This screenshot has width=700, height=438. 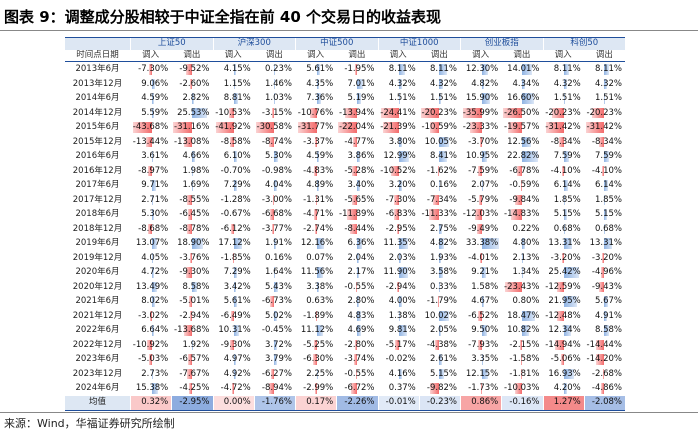 I want to click on value-text: 0.33%, so click(x=443, y=286).